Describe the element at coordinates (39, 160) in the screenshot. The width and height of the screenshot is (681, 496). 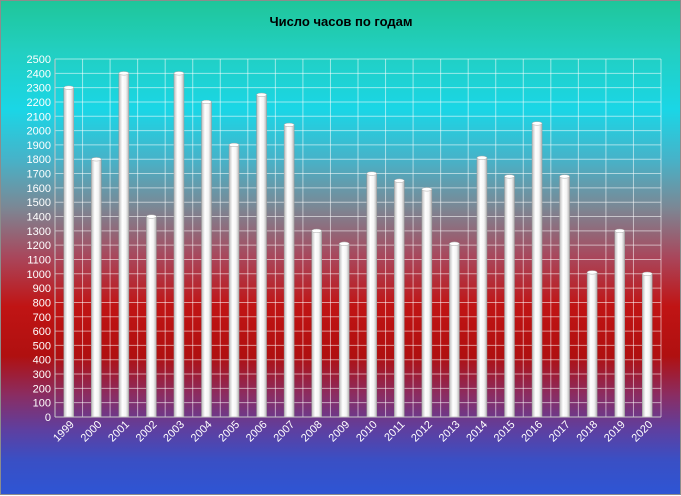
I see `y-tick-label: 1800` at that location.